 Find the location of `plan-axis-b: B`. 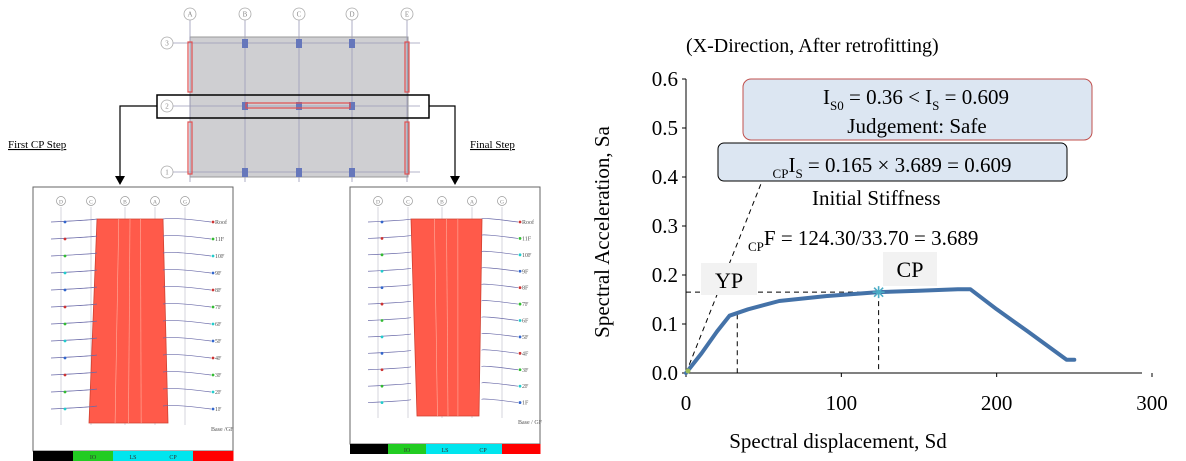

plan-axis-b: B is located at coordinates (245, 15).